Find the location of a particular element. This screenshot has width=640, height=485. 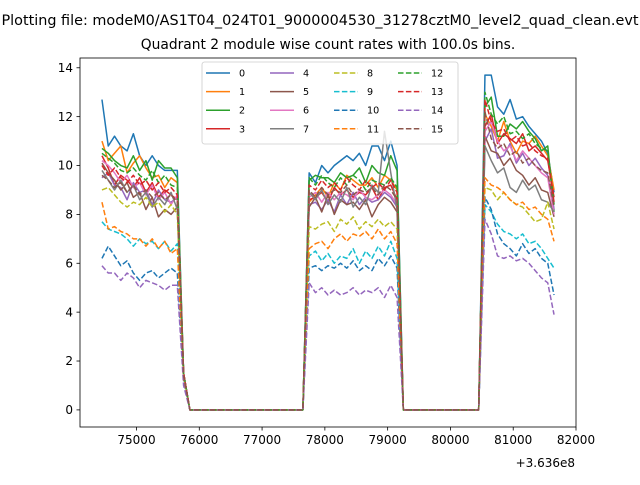

legend-label-5: 5 is located at coordinates (306, 92).